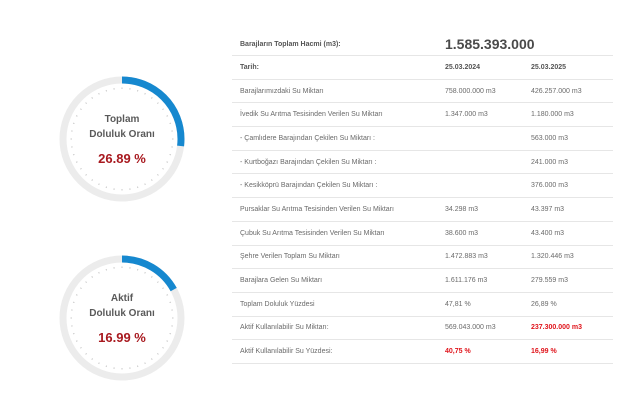 The image size is (640, 400). I want to click on row-value-2025: 279.559 m3, so click(568, 280).